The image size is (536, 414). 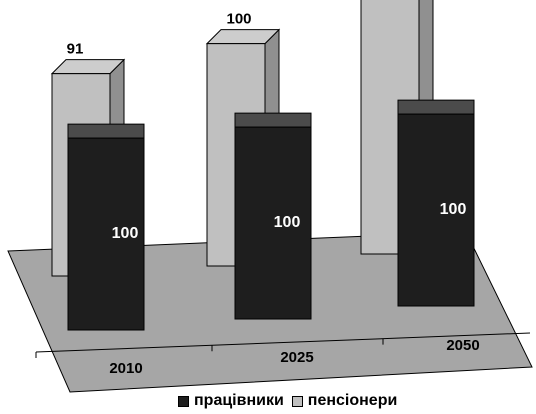 What do you see at coordinates (296, 357) in the screenshot?
I see `x-tick-label-2025: 2025` at bounding box center [296, 357].